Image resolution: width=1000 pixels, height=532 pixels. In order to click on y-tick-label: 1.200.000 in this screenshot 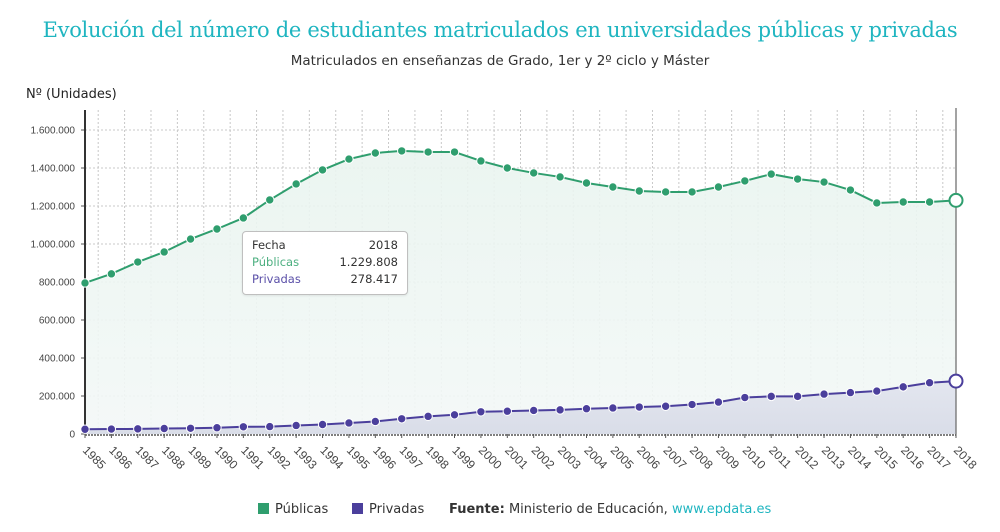, I will do `click(53, 207)`.